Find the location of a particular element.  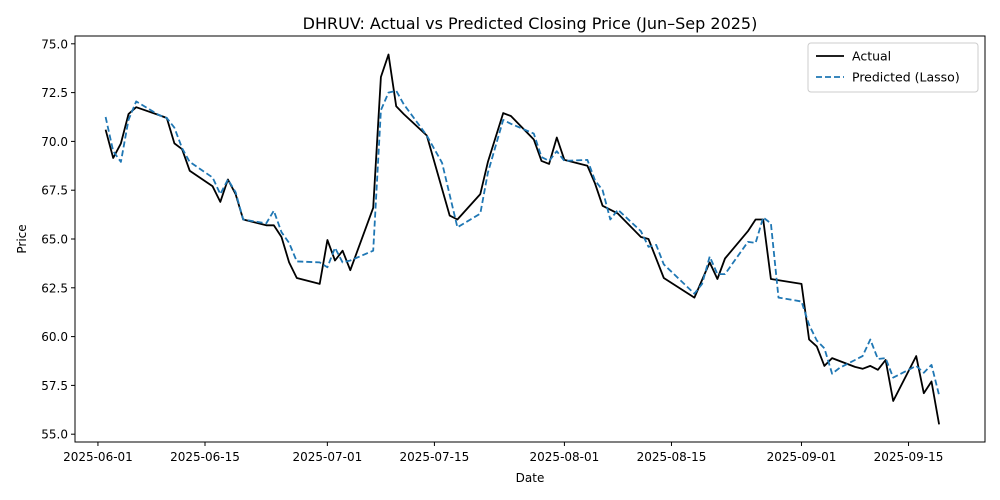

y-tick-label: 55.0 is located at coordinates (54, 435).